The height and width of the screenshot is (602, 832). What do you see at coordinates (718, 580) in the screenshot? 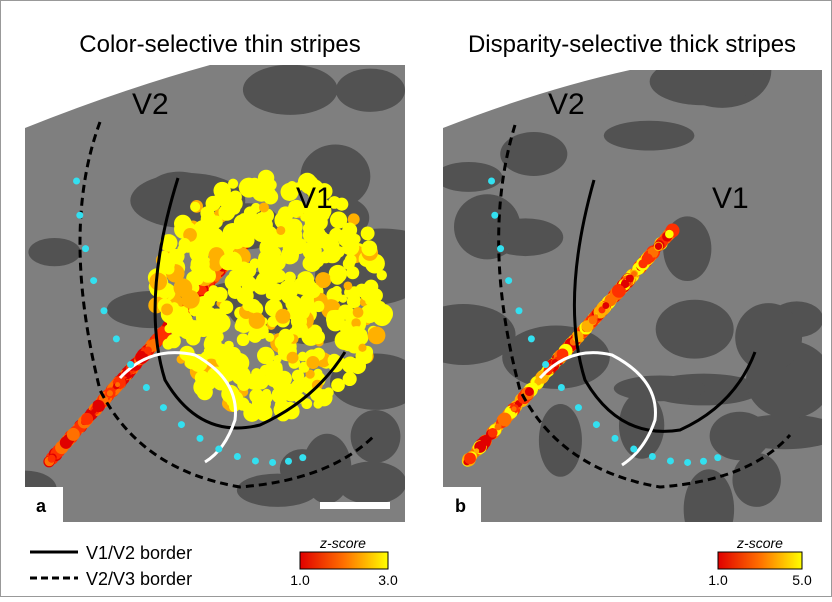
I see `colorbar-min: 1.0` at bounding box center [718, 580].